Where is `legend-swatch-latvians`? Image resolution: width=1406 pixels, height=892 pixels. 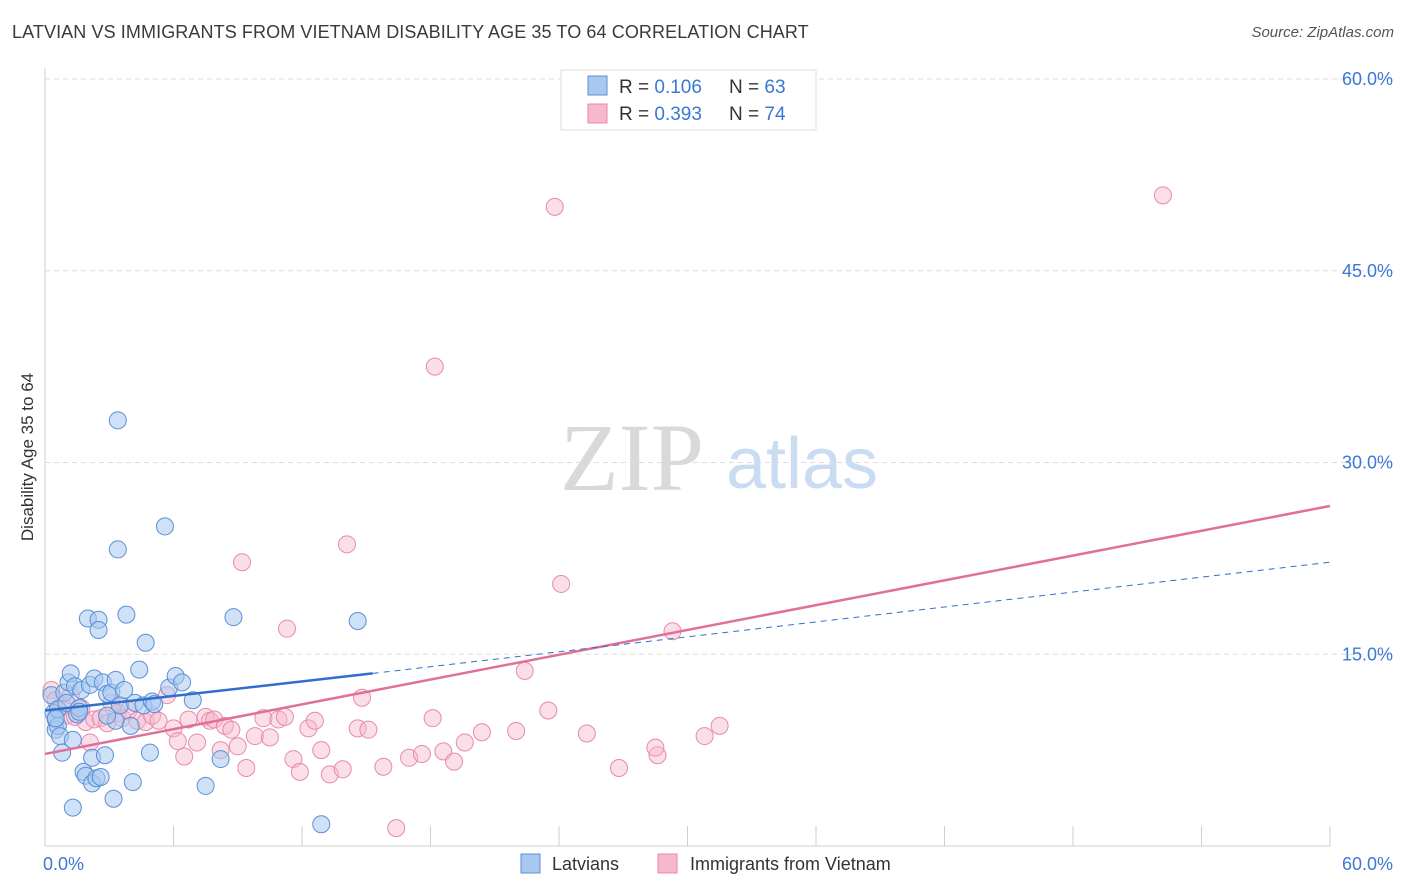 legend-swatch-latvians is located at coordinates (597, 85).